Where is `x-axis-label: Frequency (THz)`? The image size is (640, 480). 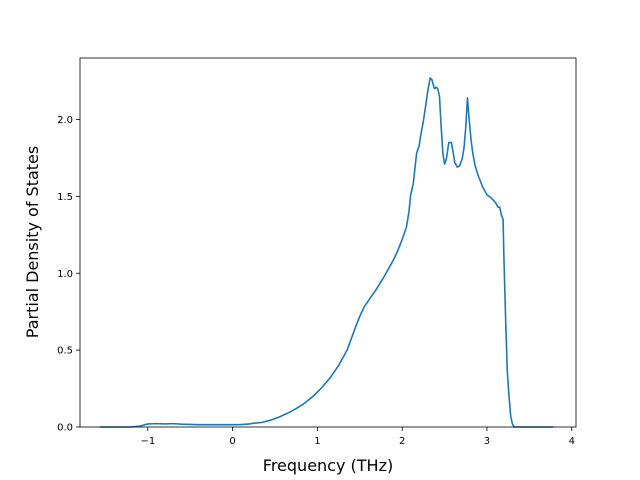
x-axis-label: Frequency (THz) is located at coordinates (328, 465).